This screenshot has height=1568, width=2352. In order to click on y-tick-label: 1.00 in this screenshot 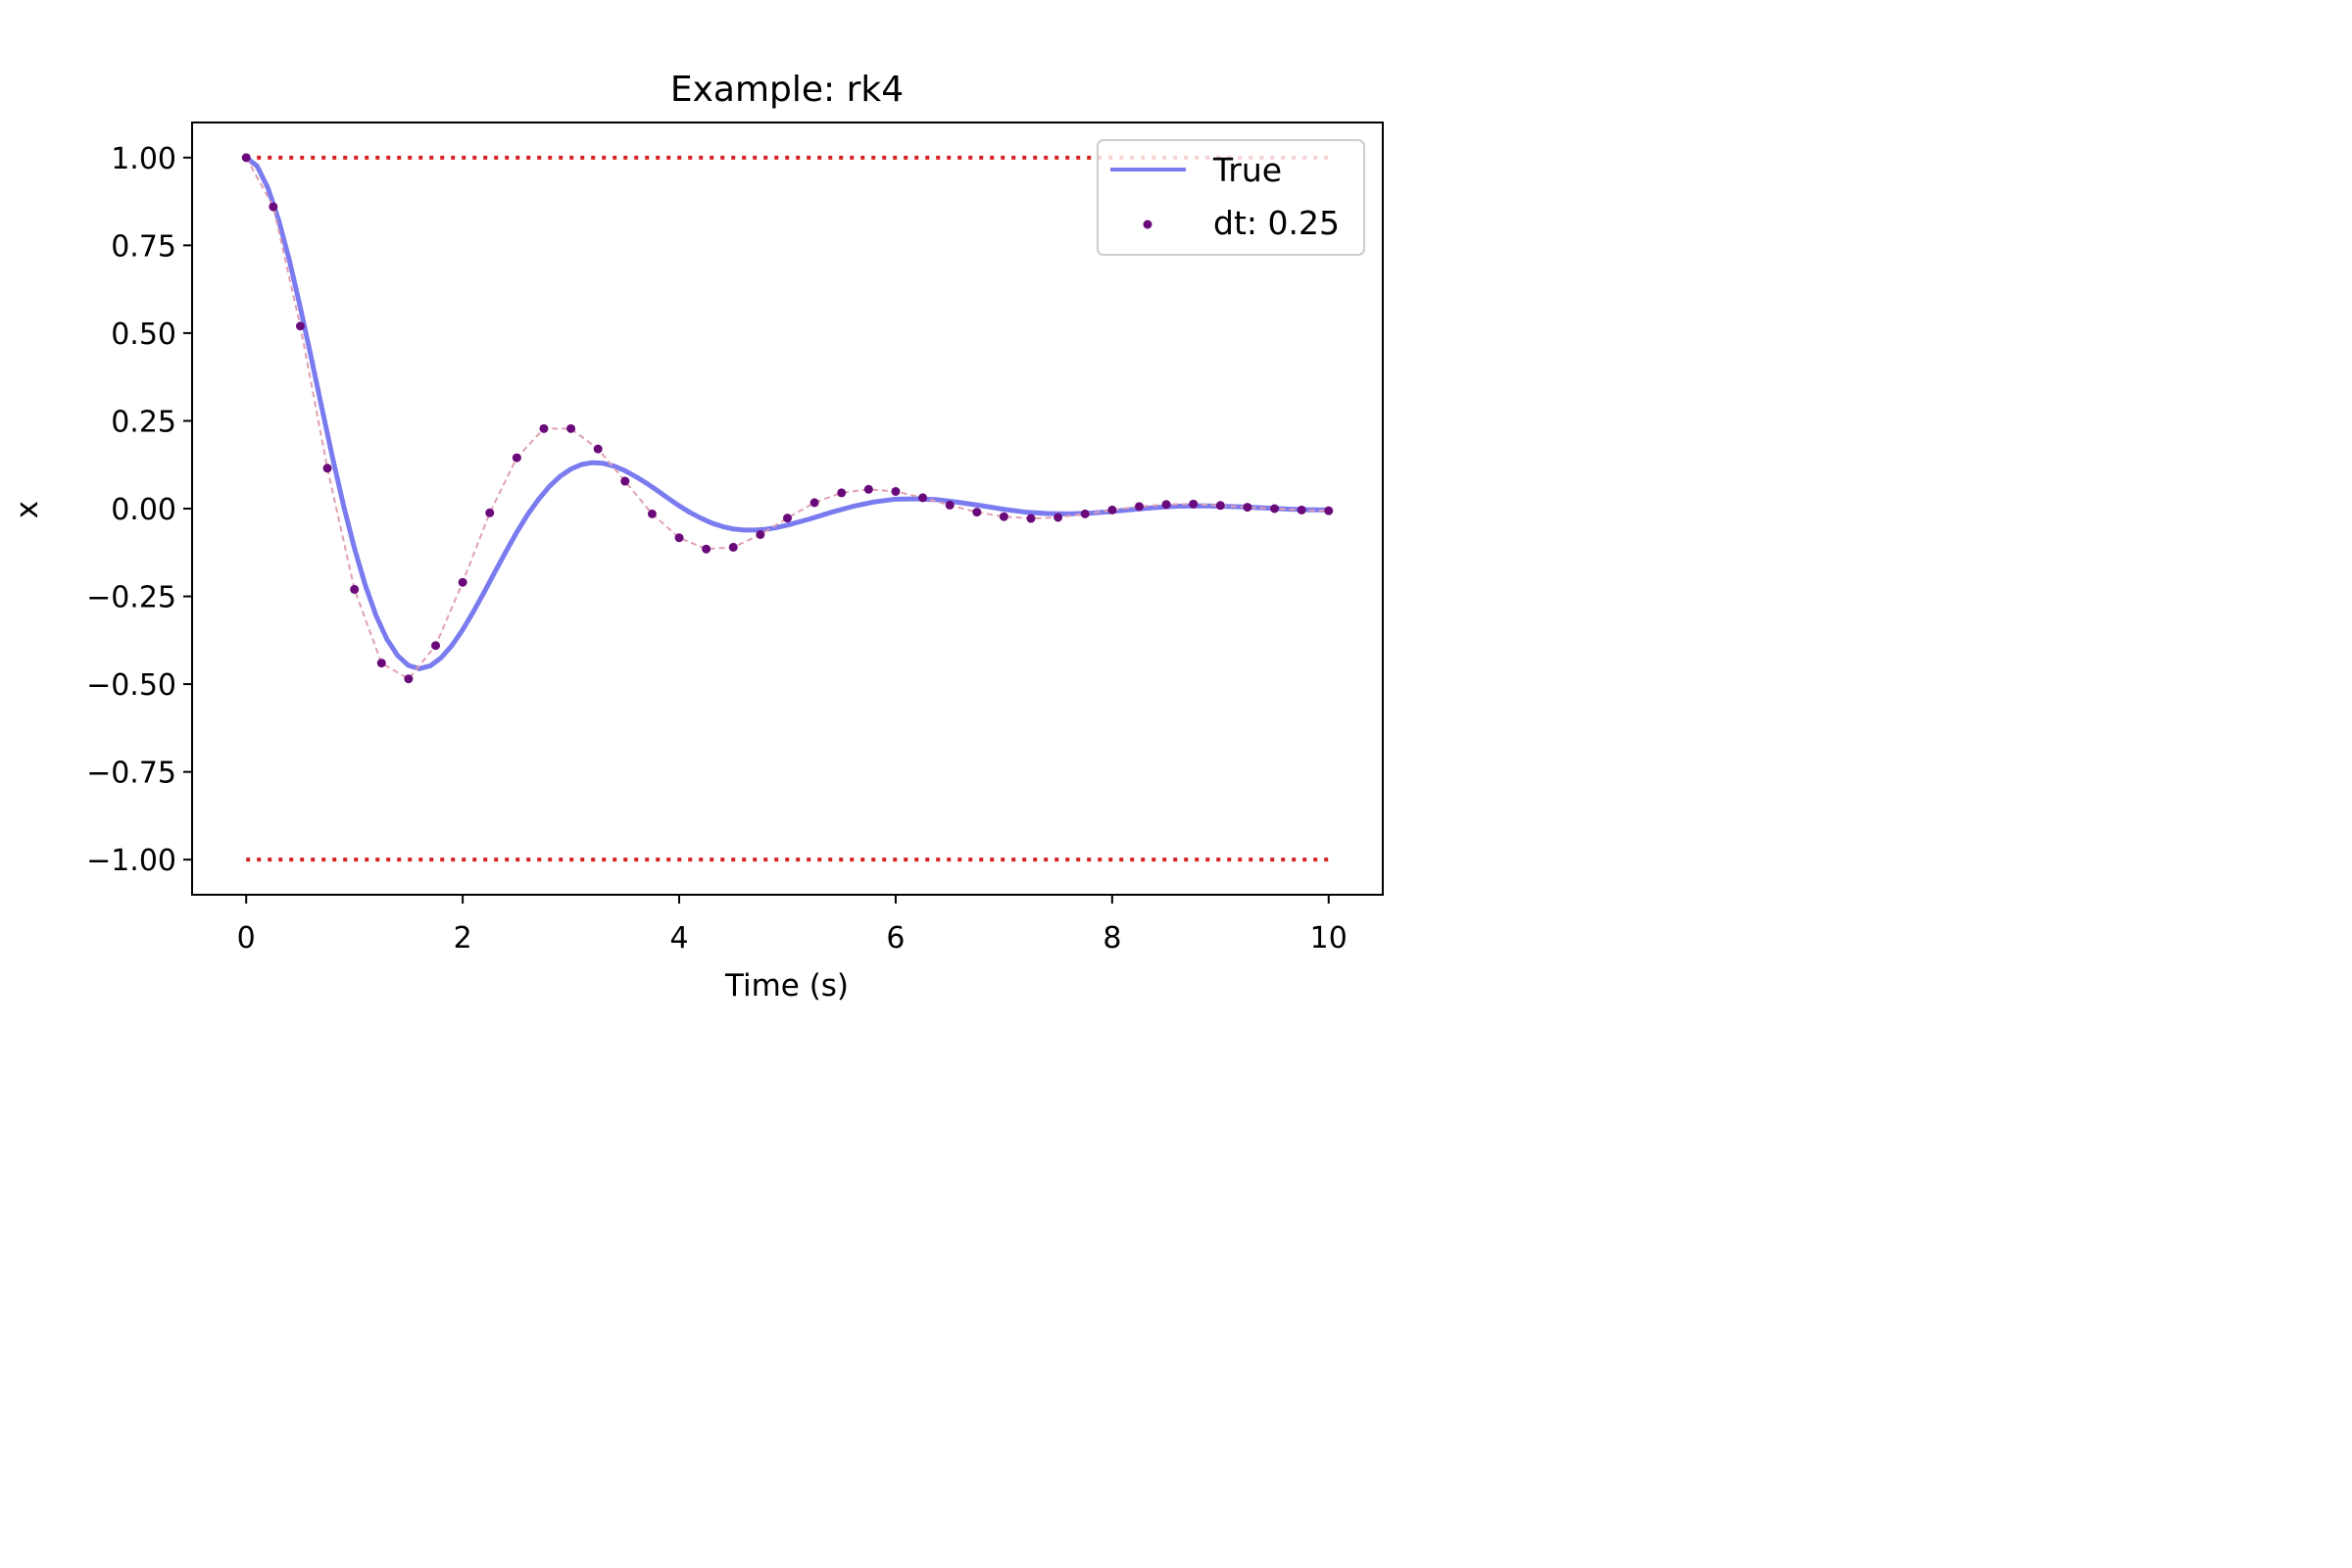, I will do `click(143, 159)`.